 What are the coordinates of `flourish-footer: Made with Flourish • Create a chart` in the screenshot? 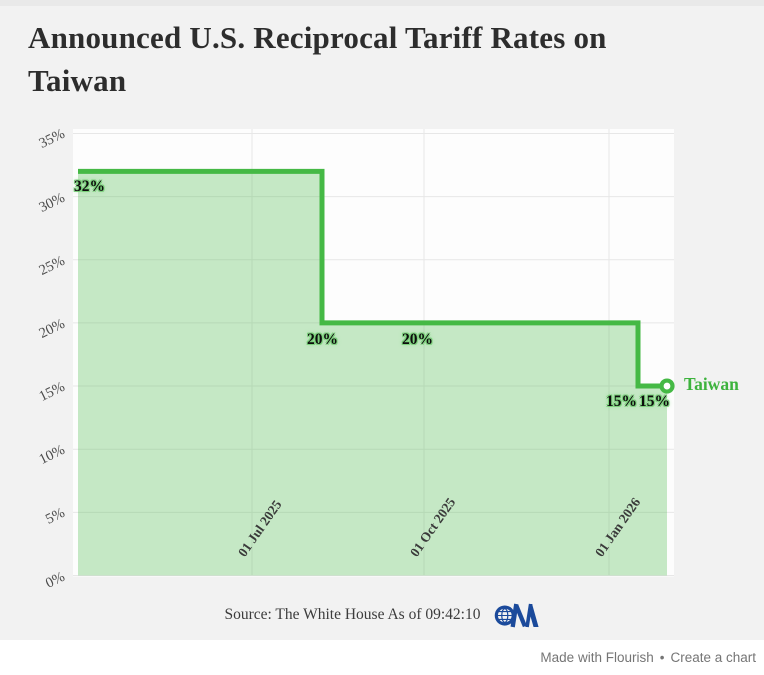 It's located at (382, 657).